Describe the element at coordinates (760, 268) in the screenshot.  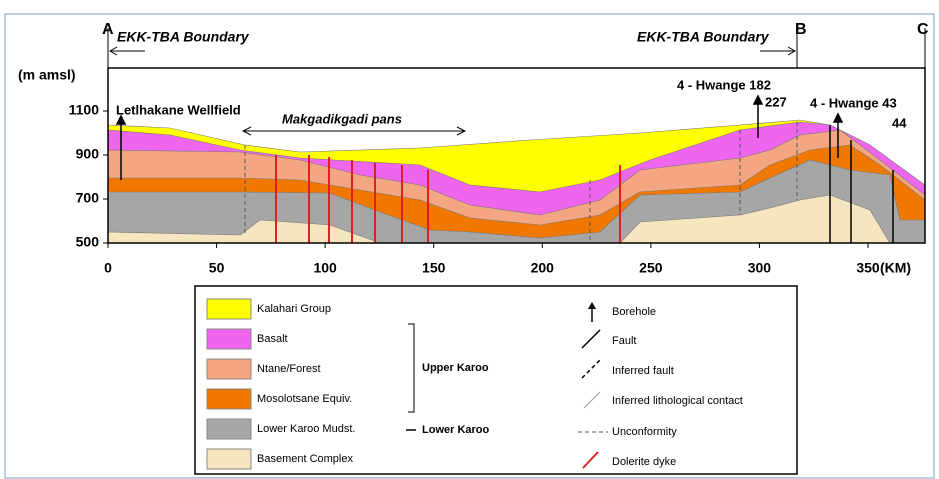
I see `x-tick-label: 300` at that location.